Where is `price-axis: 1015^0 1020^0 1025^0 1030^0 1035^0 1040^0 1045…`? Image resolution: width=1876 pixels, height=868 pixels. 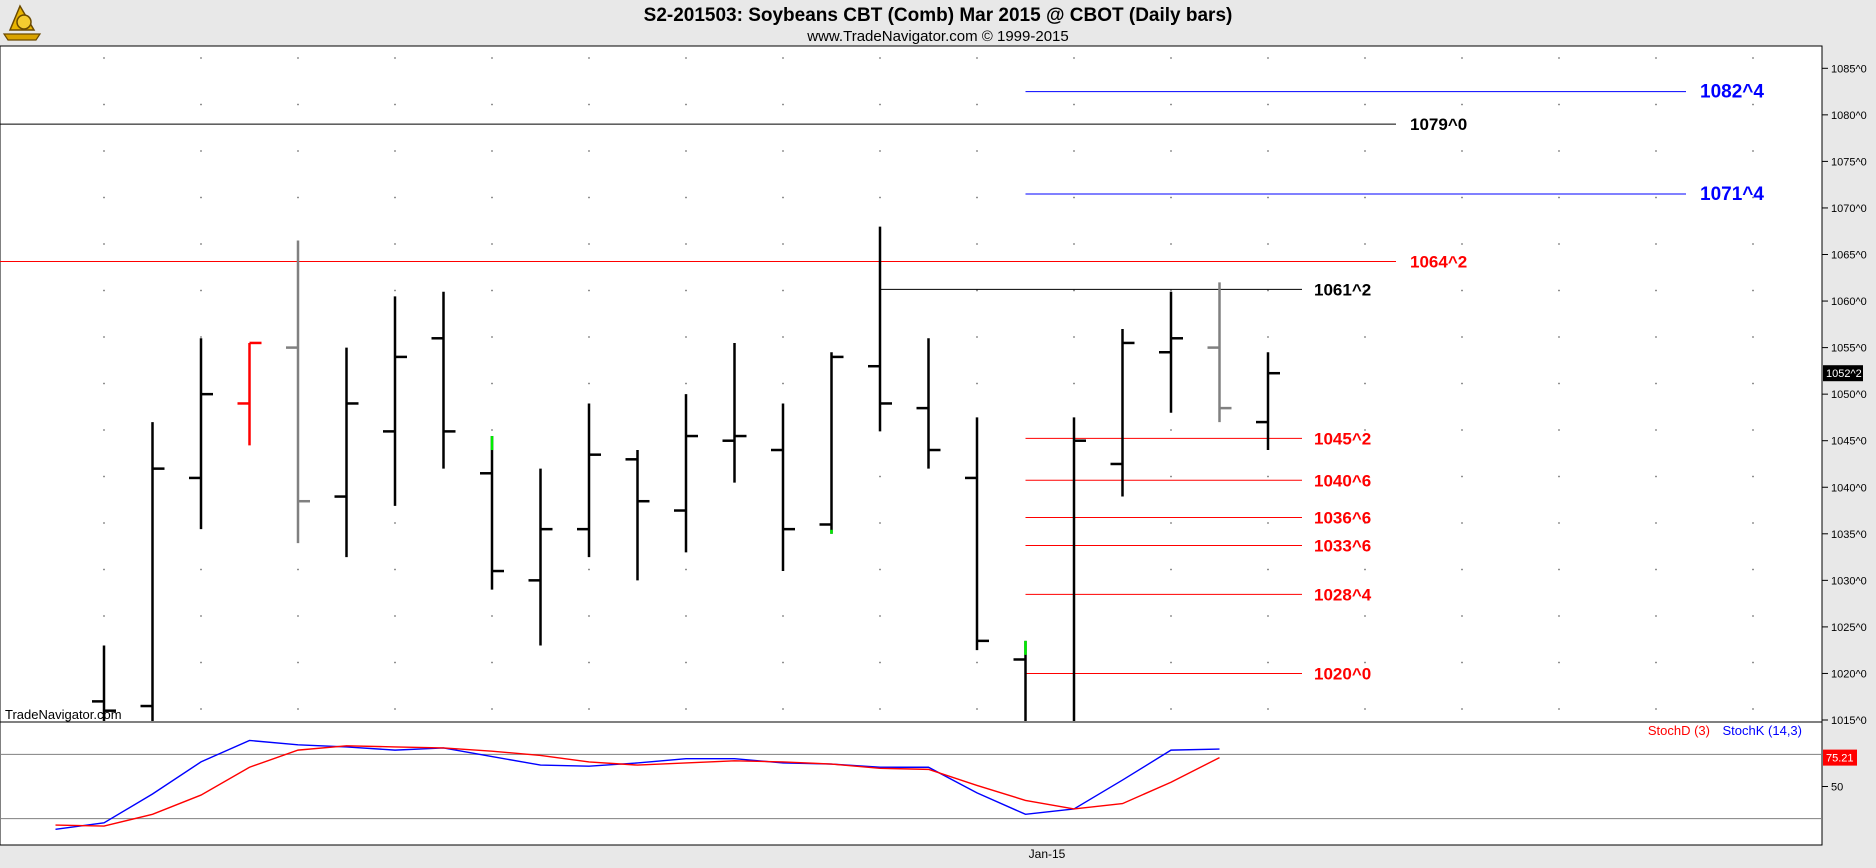
price-axis: 1015^0 1020^0 1025^0 1030^0 1035^0 1040^0 1045… is located at coordinates (1844, 395).